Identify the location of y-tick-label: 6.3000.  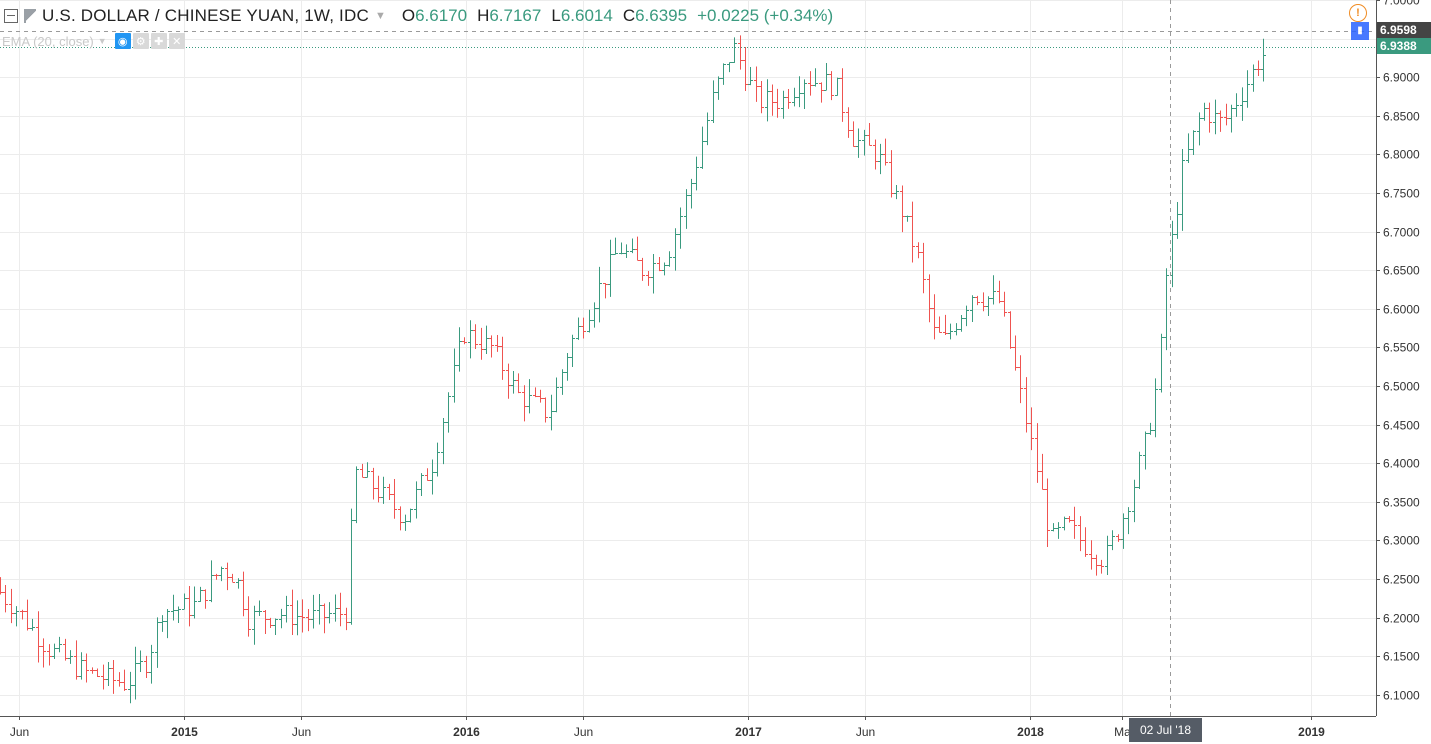
(1401, 541).